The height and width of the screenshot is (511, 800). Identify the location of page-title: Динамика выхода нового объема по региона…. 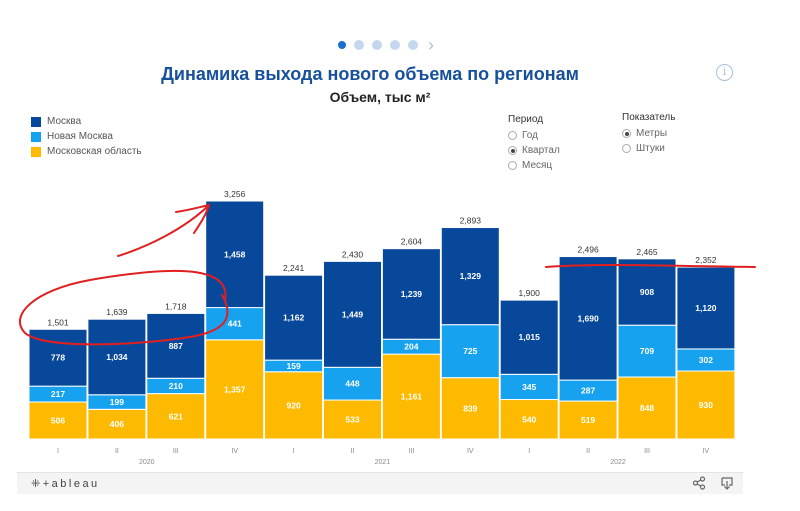
(370, 74).